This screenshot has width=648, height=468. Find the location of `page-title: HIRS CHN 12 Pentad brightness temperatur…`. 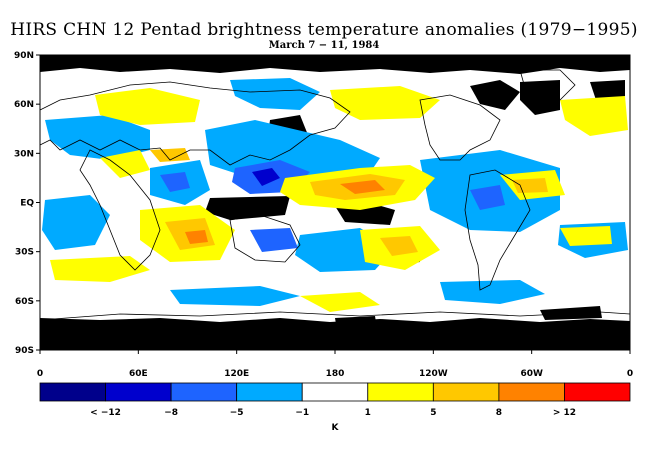

page-title: HIRS CHN 12 Pentad brightness temperatur… is located at coordinates (324, 30).